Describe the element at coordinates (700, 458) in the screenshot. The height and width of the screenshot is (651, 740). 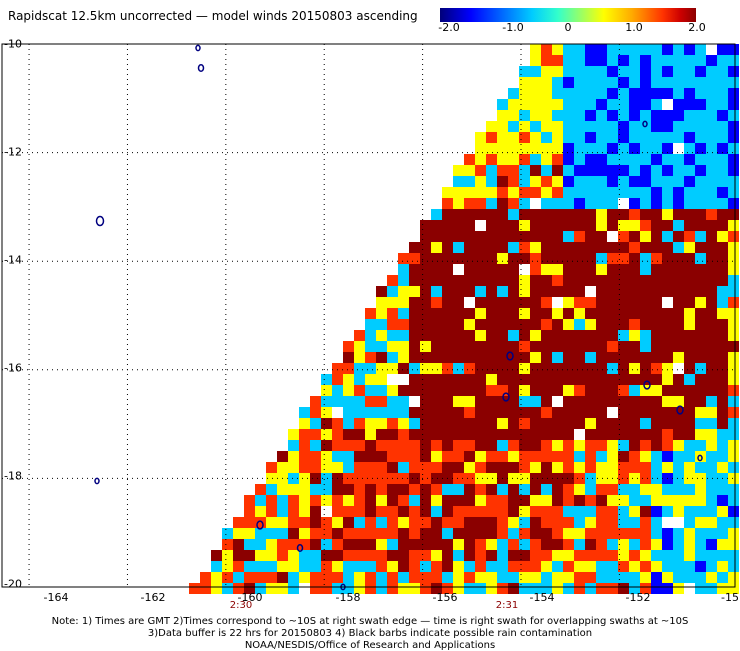
I see `island-outline` at that location.